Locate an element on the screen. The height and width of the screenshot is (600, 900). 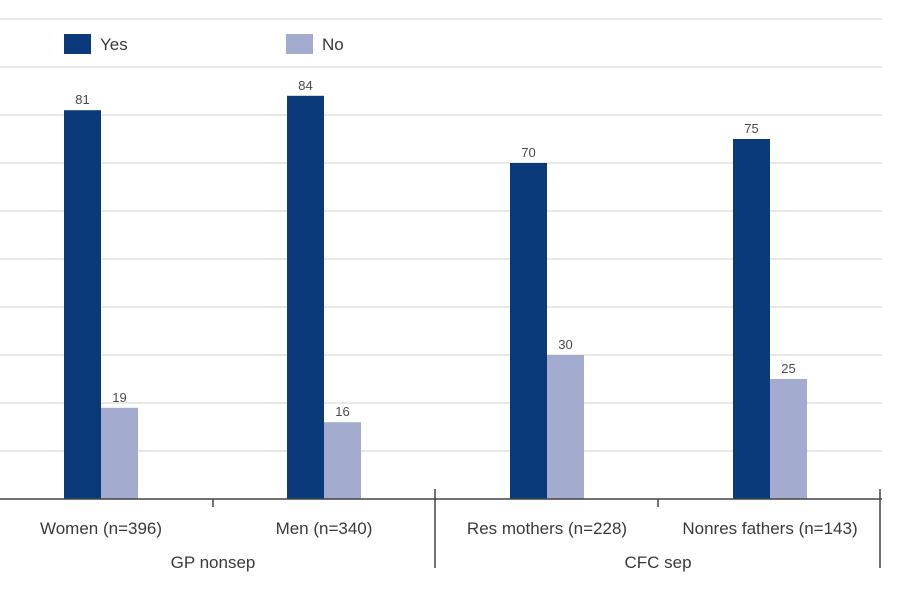
legend-swatch-yes is located at coordinates (77, 44).